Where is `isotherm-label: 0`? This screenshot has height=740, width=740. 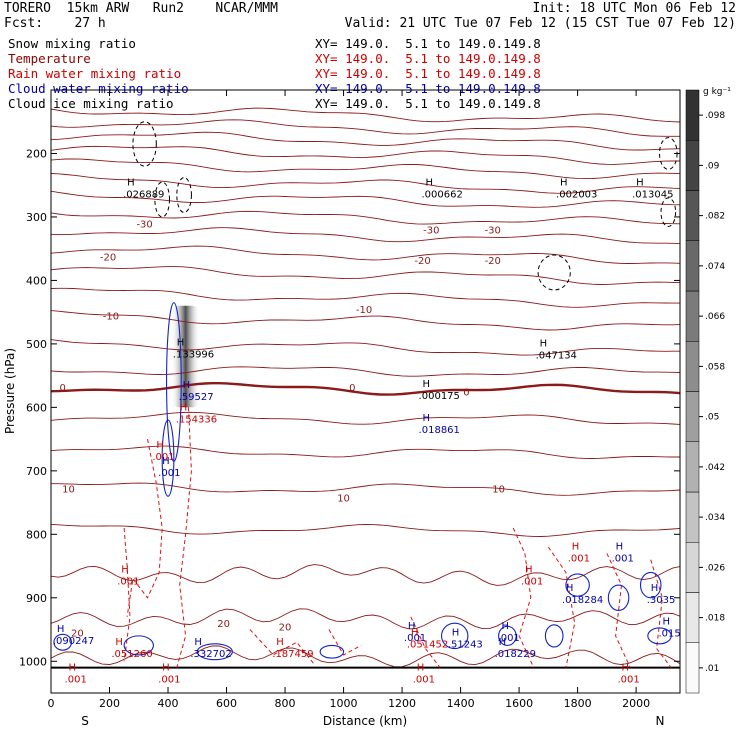
isotherm-label: 0 is located at coordinates (63, 388).